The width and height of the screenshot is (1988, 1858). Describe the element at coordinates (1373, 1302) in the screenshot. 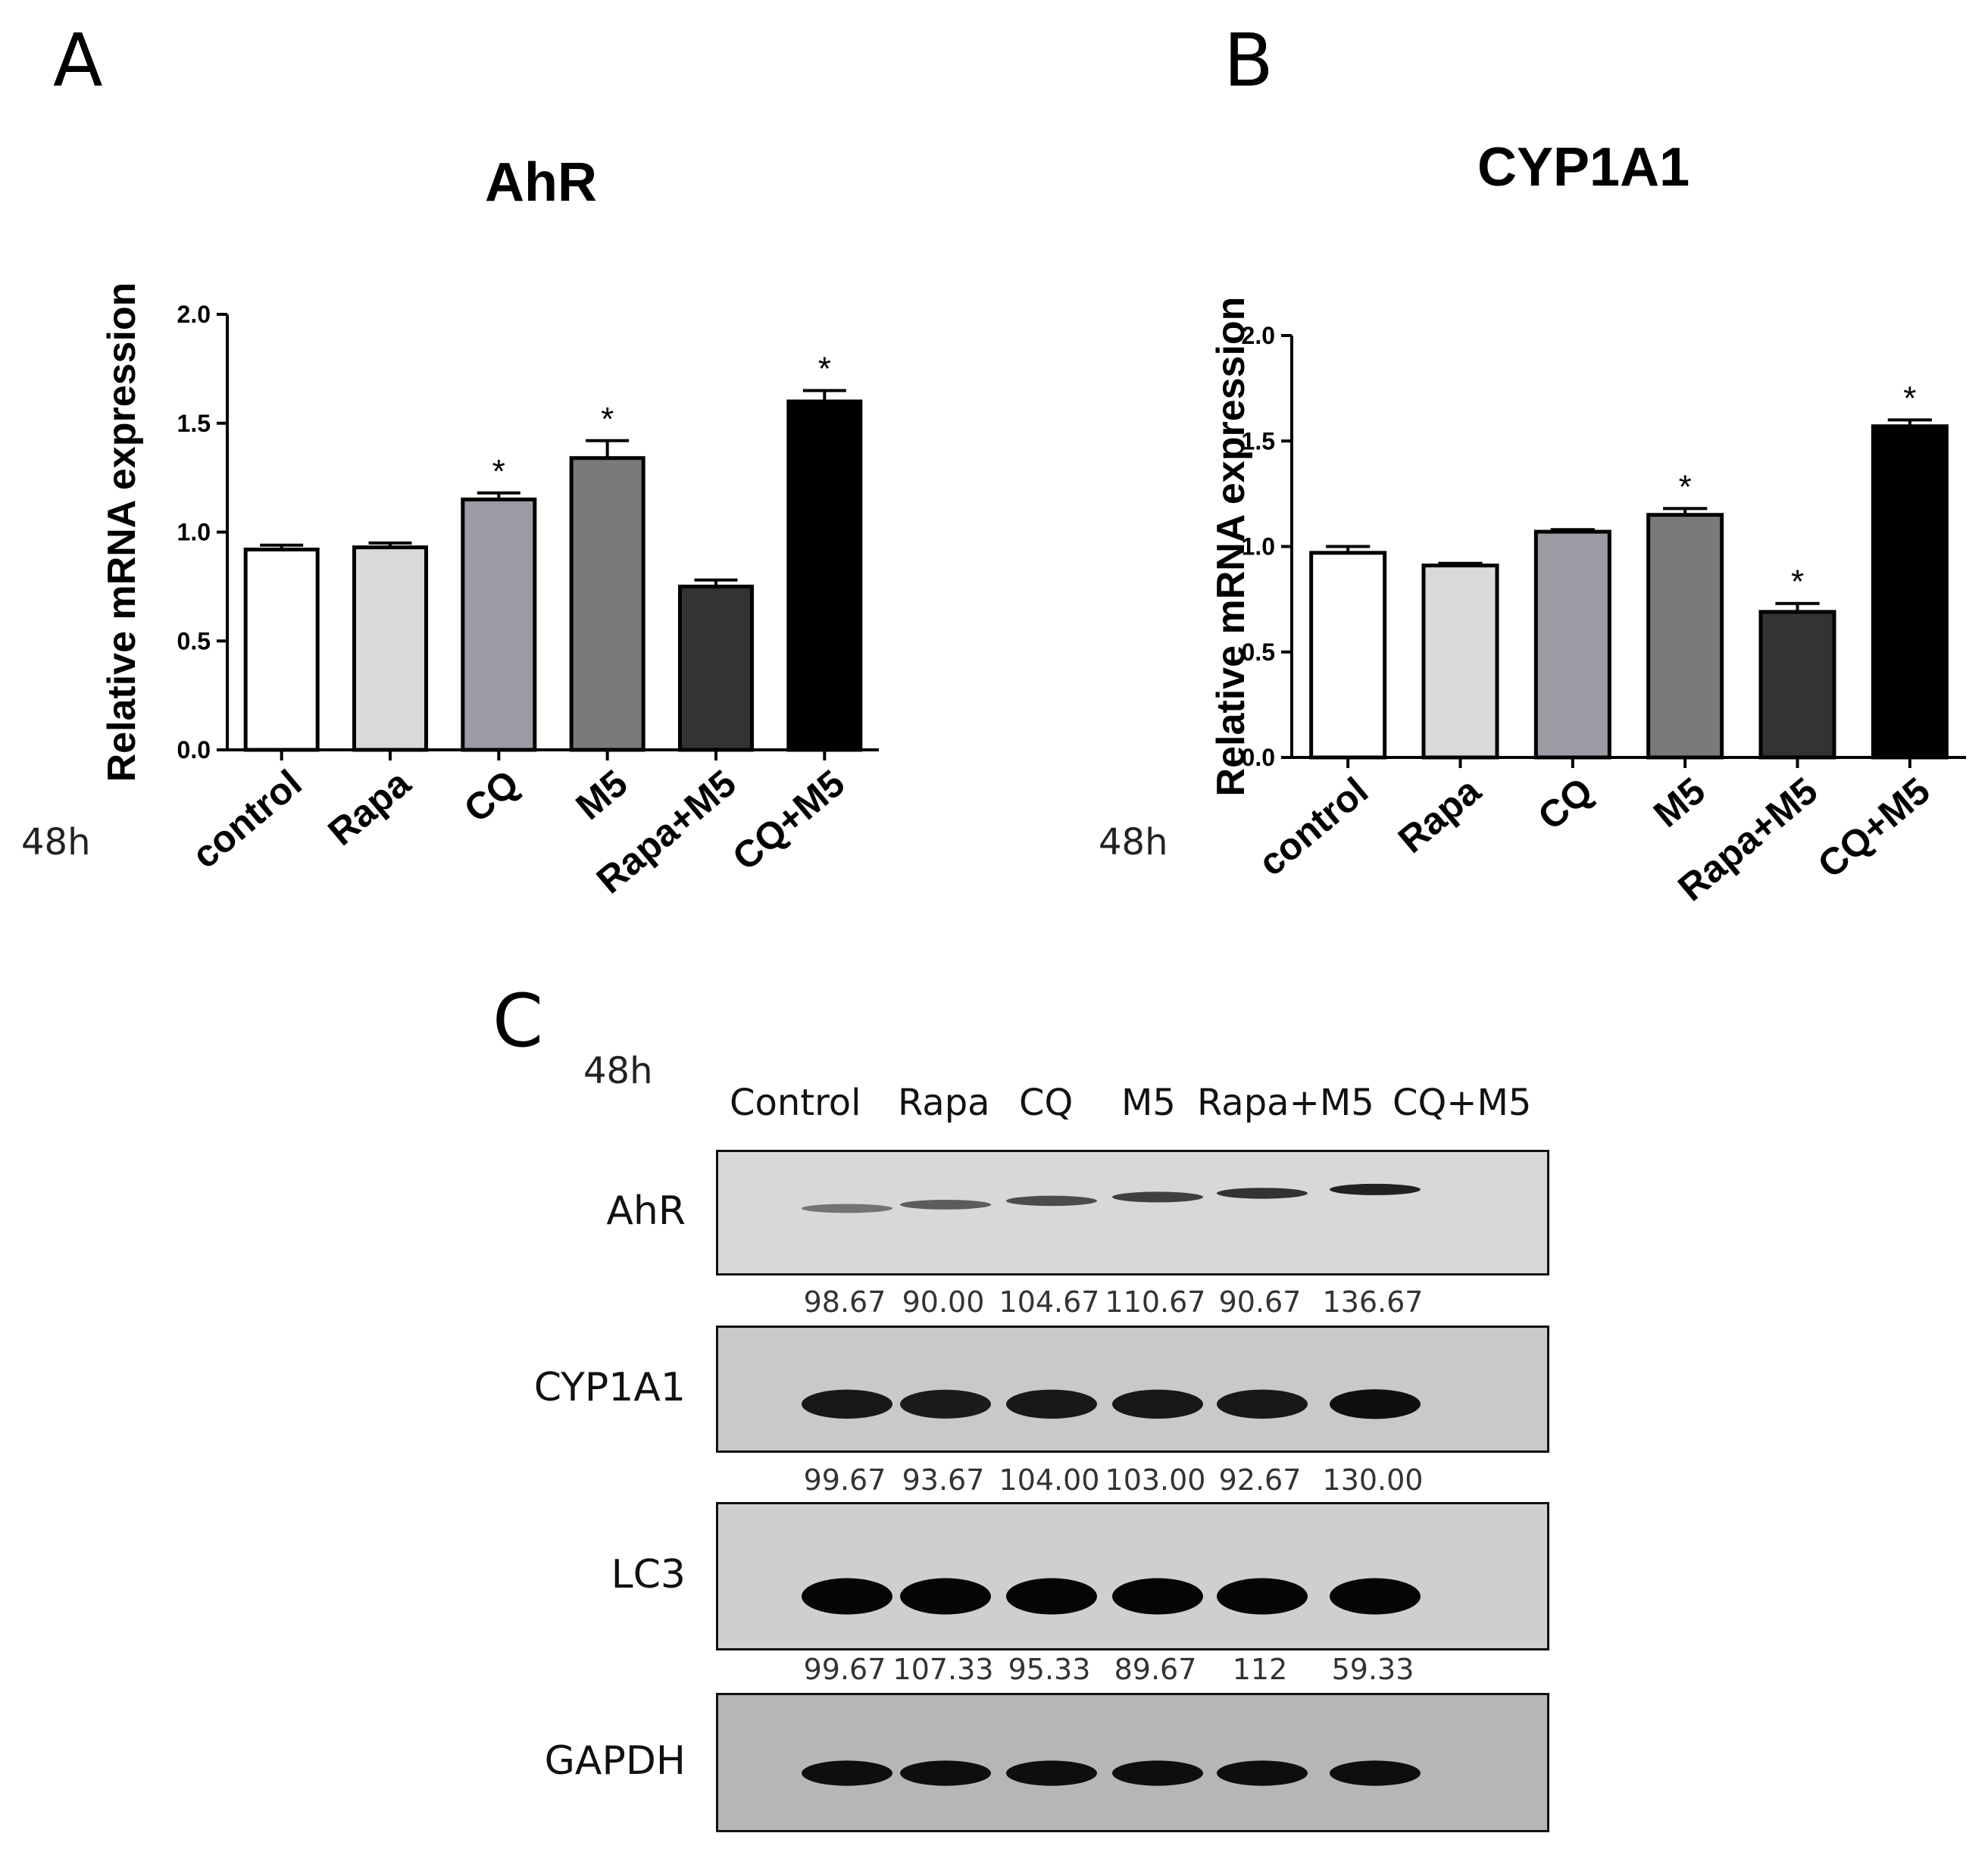

I see `blot-quant-value: 136.67` at that location.